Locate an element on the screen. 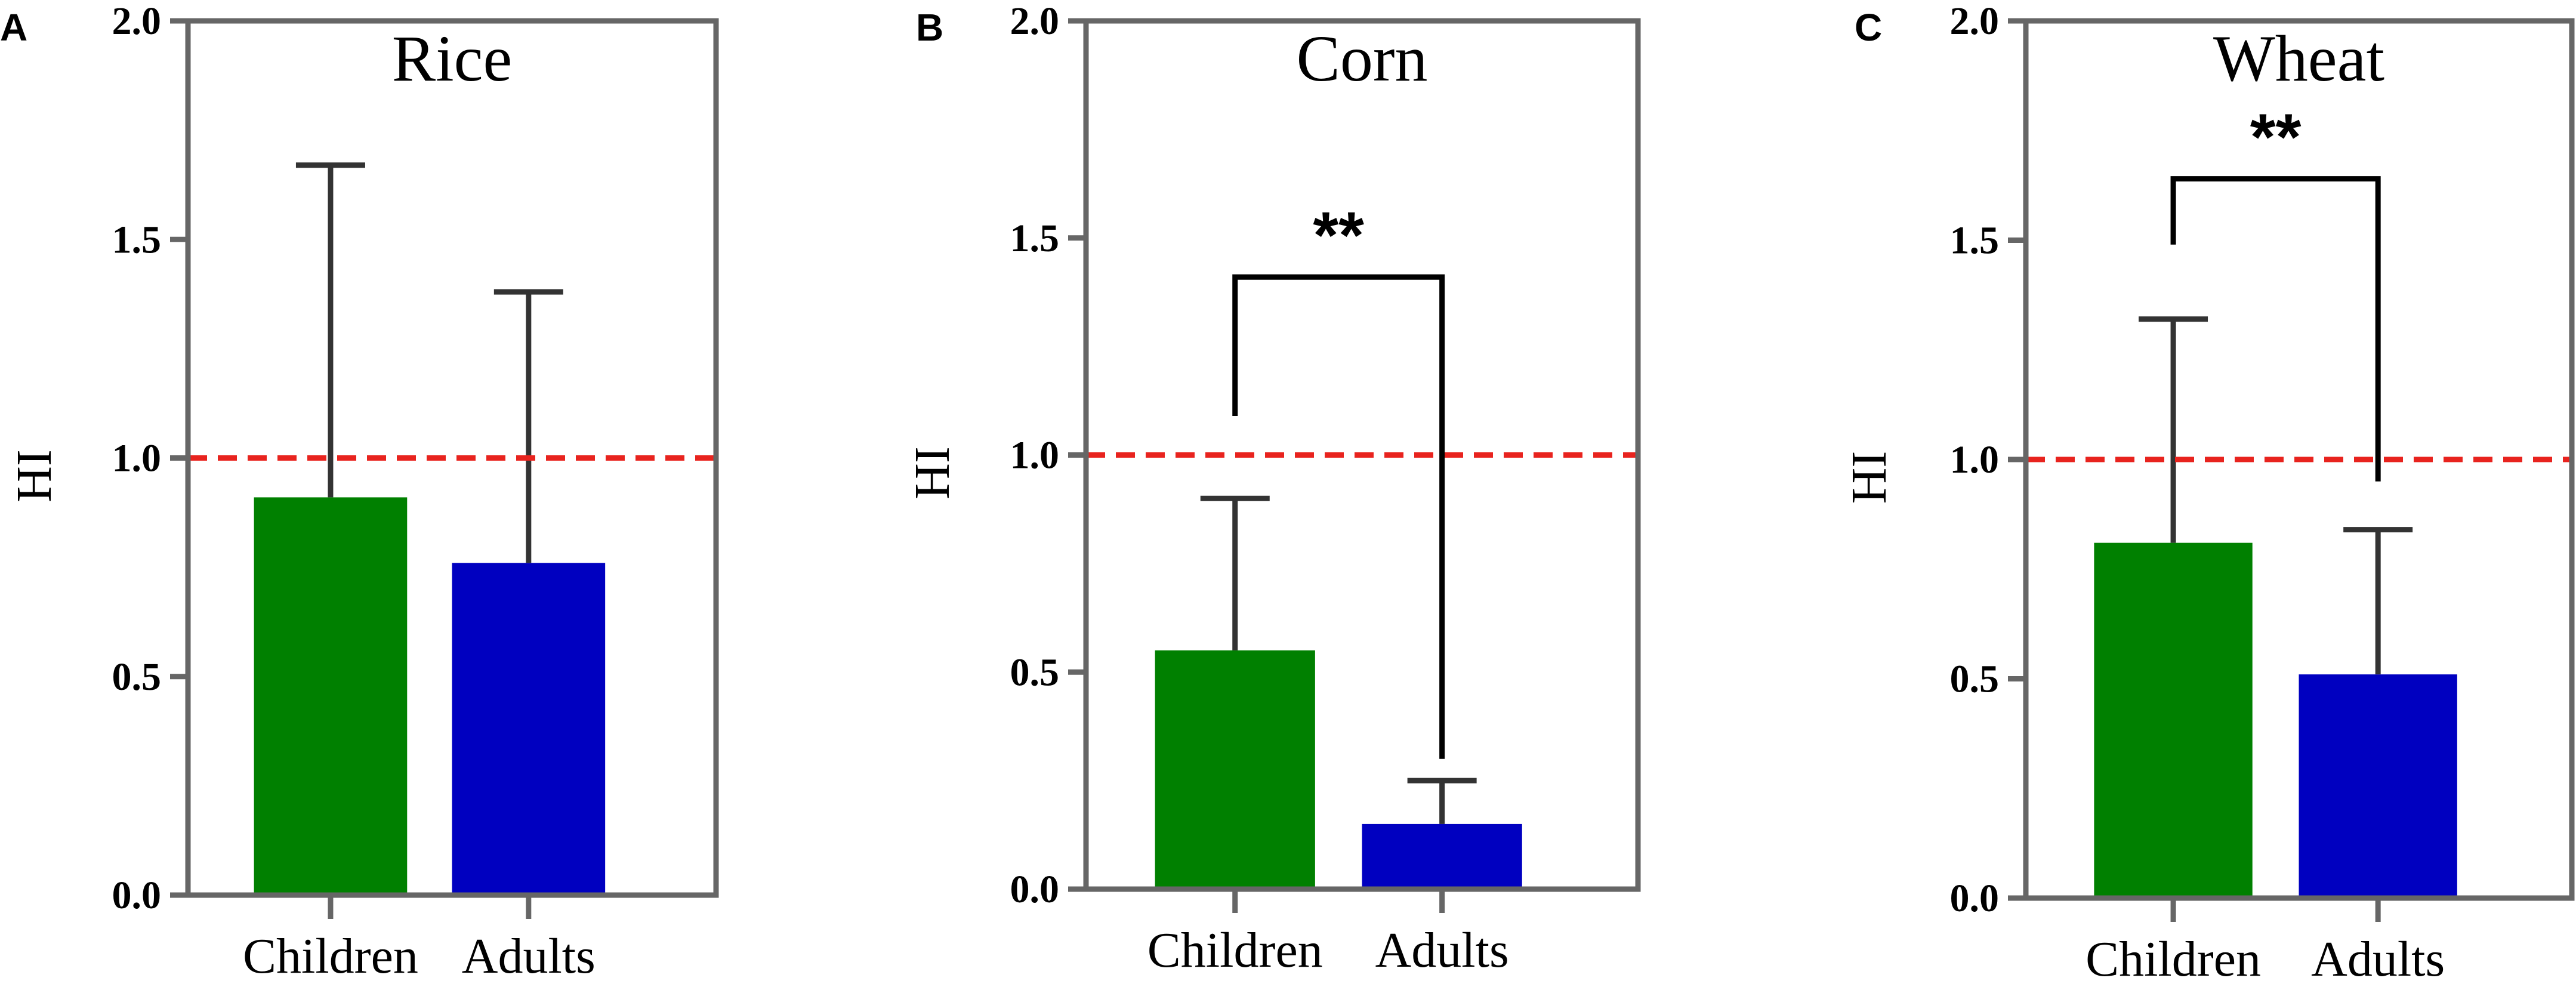 The image size is (2576, 987). chart-title: Rice is located at coordinates (453, 59).